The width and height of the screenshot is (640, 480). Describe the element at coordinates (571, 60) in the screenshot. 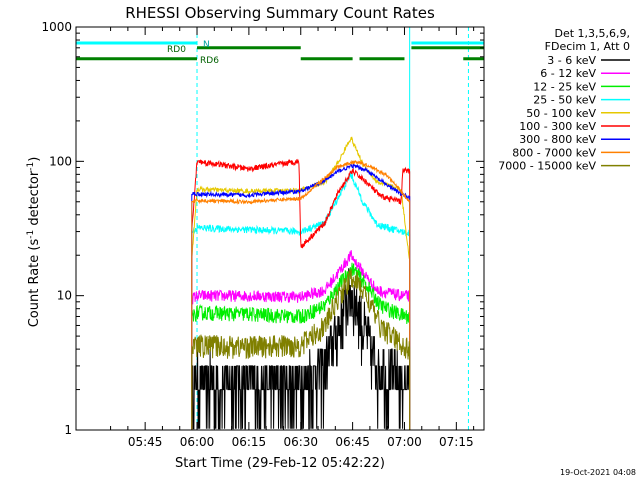

I see `legend-label-0: 3 - 6 keV` at that location.